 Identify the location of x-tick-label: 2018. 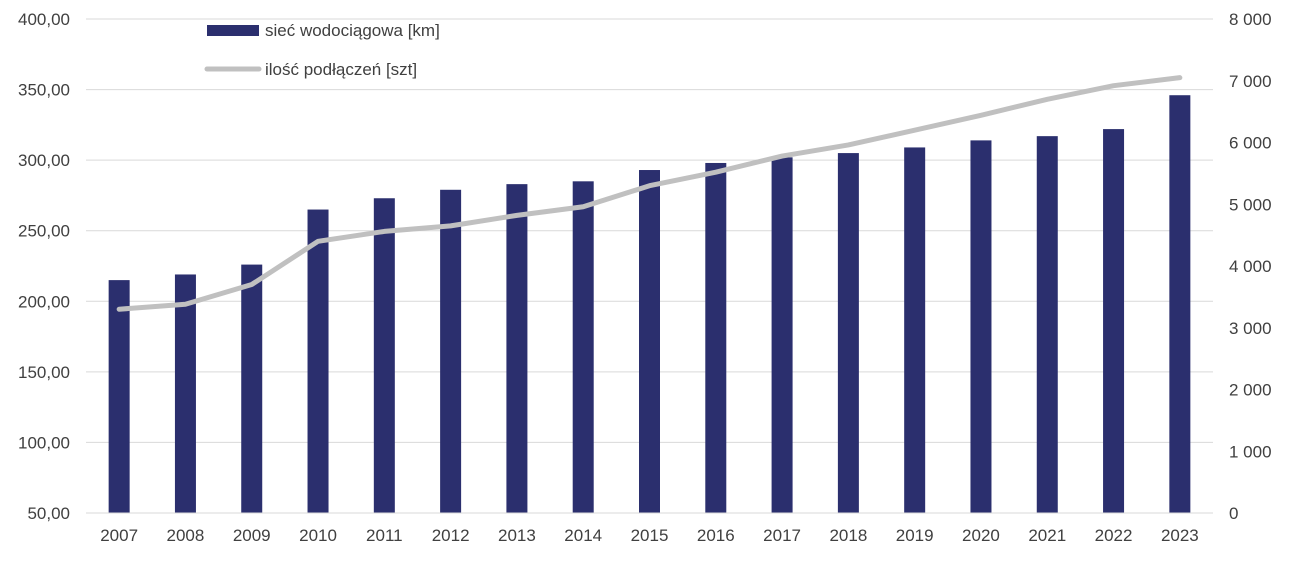
(848, 535).